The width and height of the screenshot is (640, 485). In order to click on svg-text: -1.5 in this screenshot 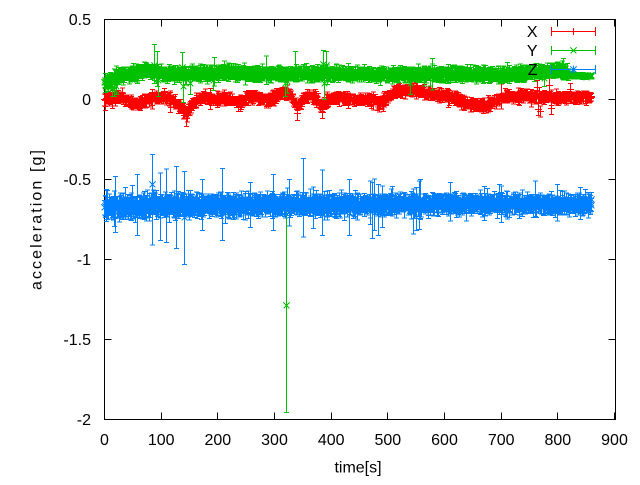, I will do `click(77, 340)`.